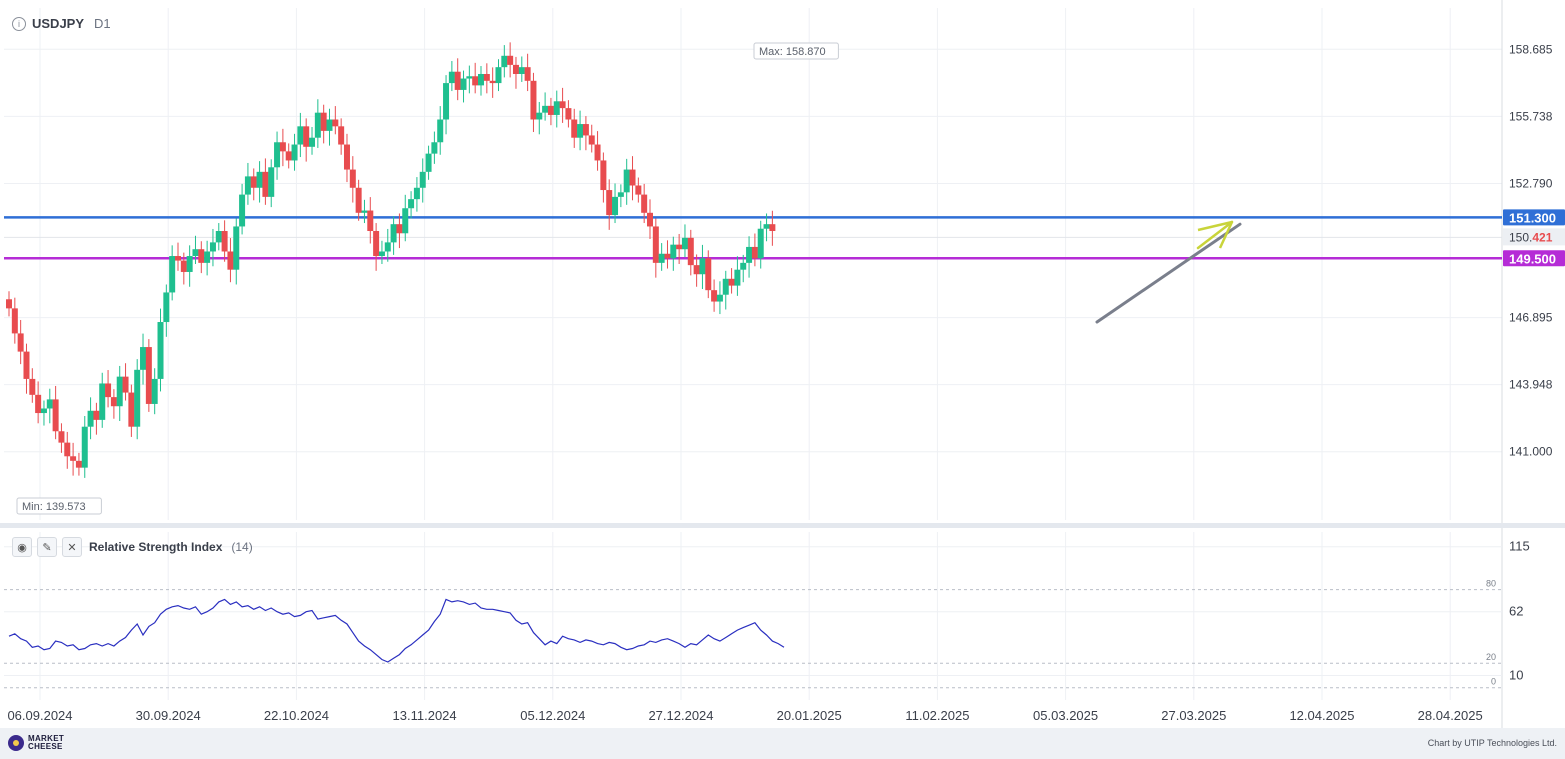  I want to click on info-icon: i, so click(19, 23).